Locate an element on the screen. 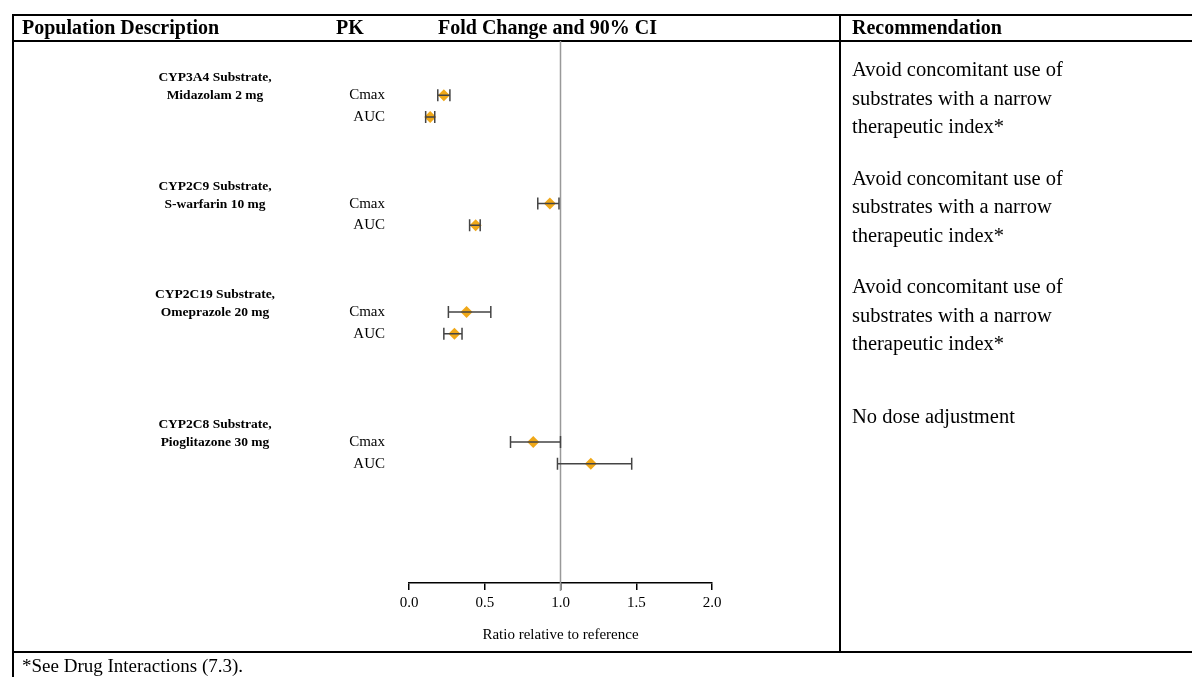  text: CYP2C9 Substrate, S-warfarin 10 mg is located at coordinates (215, 194).